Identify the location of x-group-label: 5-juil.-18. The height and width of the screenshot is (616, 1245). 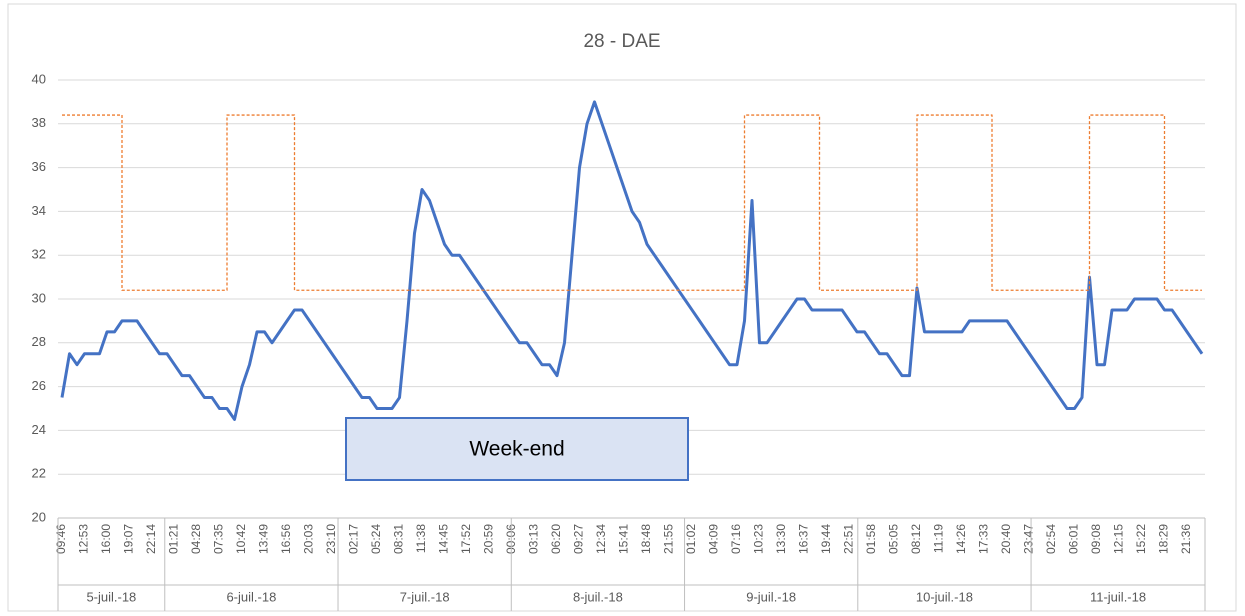
(111, 596).